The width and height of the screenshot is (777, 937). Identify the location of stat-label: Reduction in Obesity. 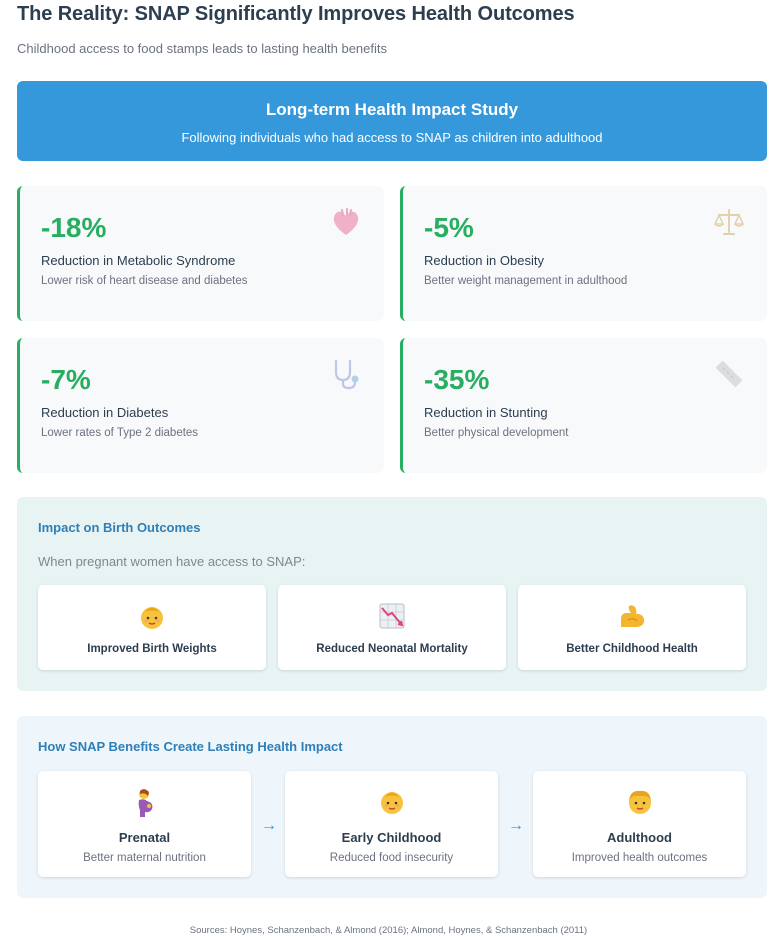
(484, 260).